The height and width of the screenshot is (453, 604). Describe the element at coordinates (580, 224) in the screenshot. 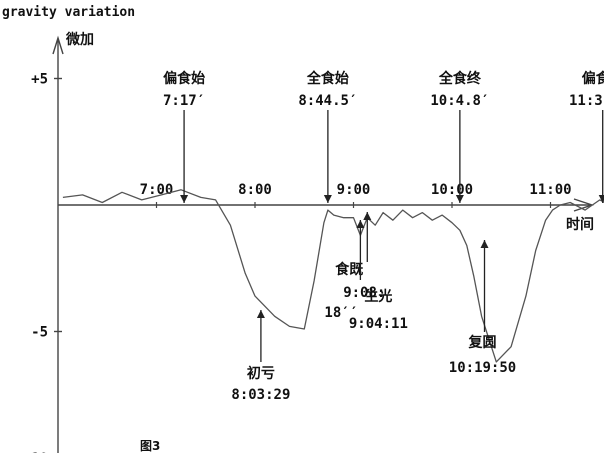

I see `x-axis-label: 时间` at that location.